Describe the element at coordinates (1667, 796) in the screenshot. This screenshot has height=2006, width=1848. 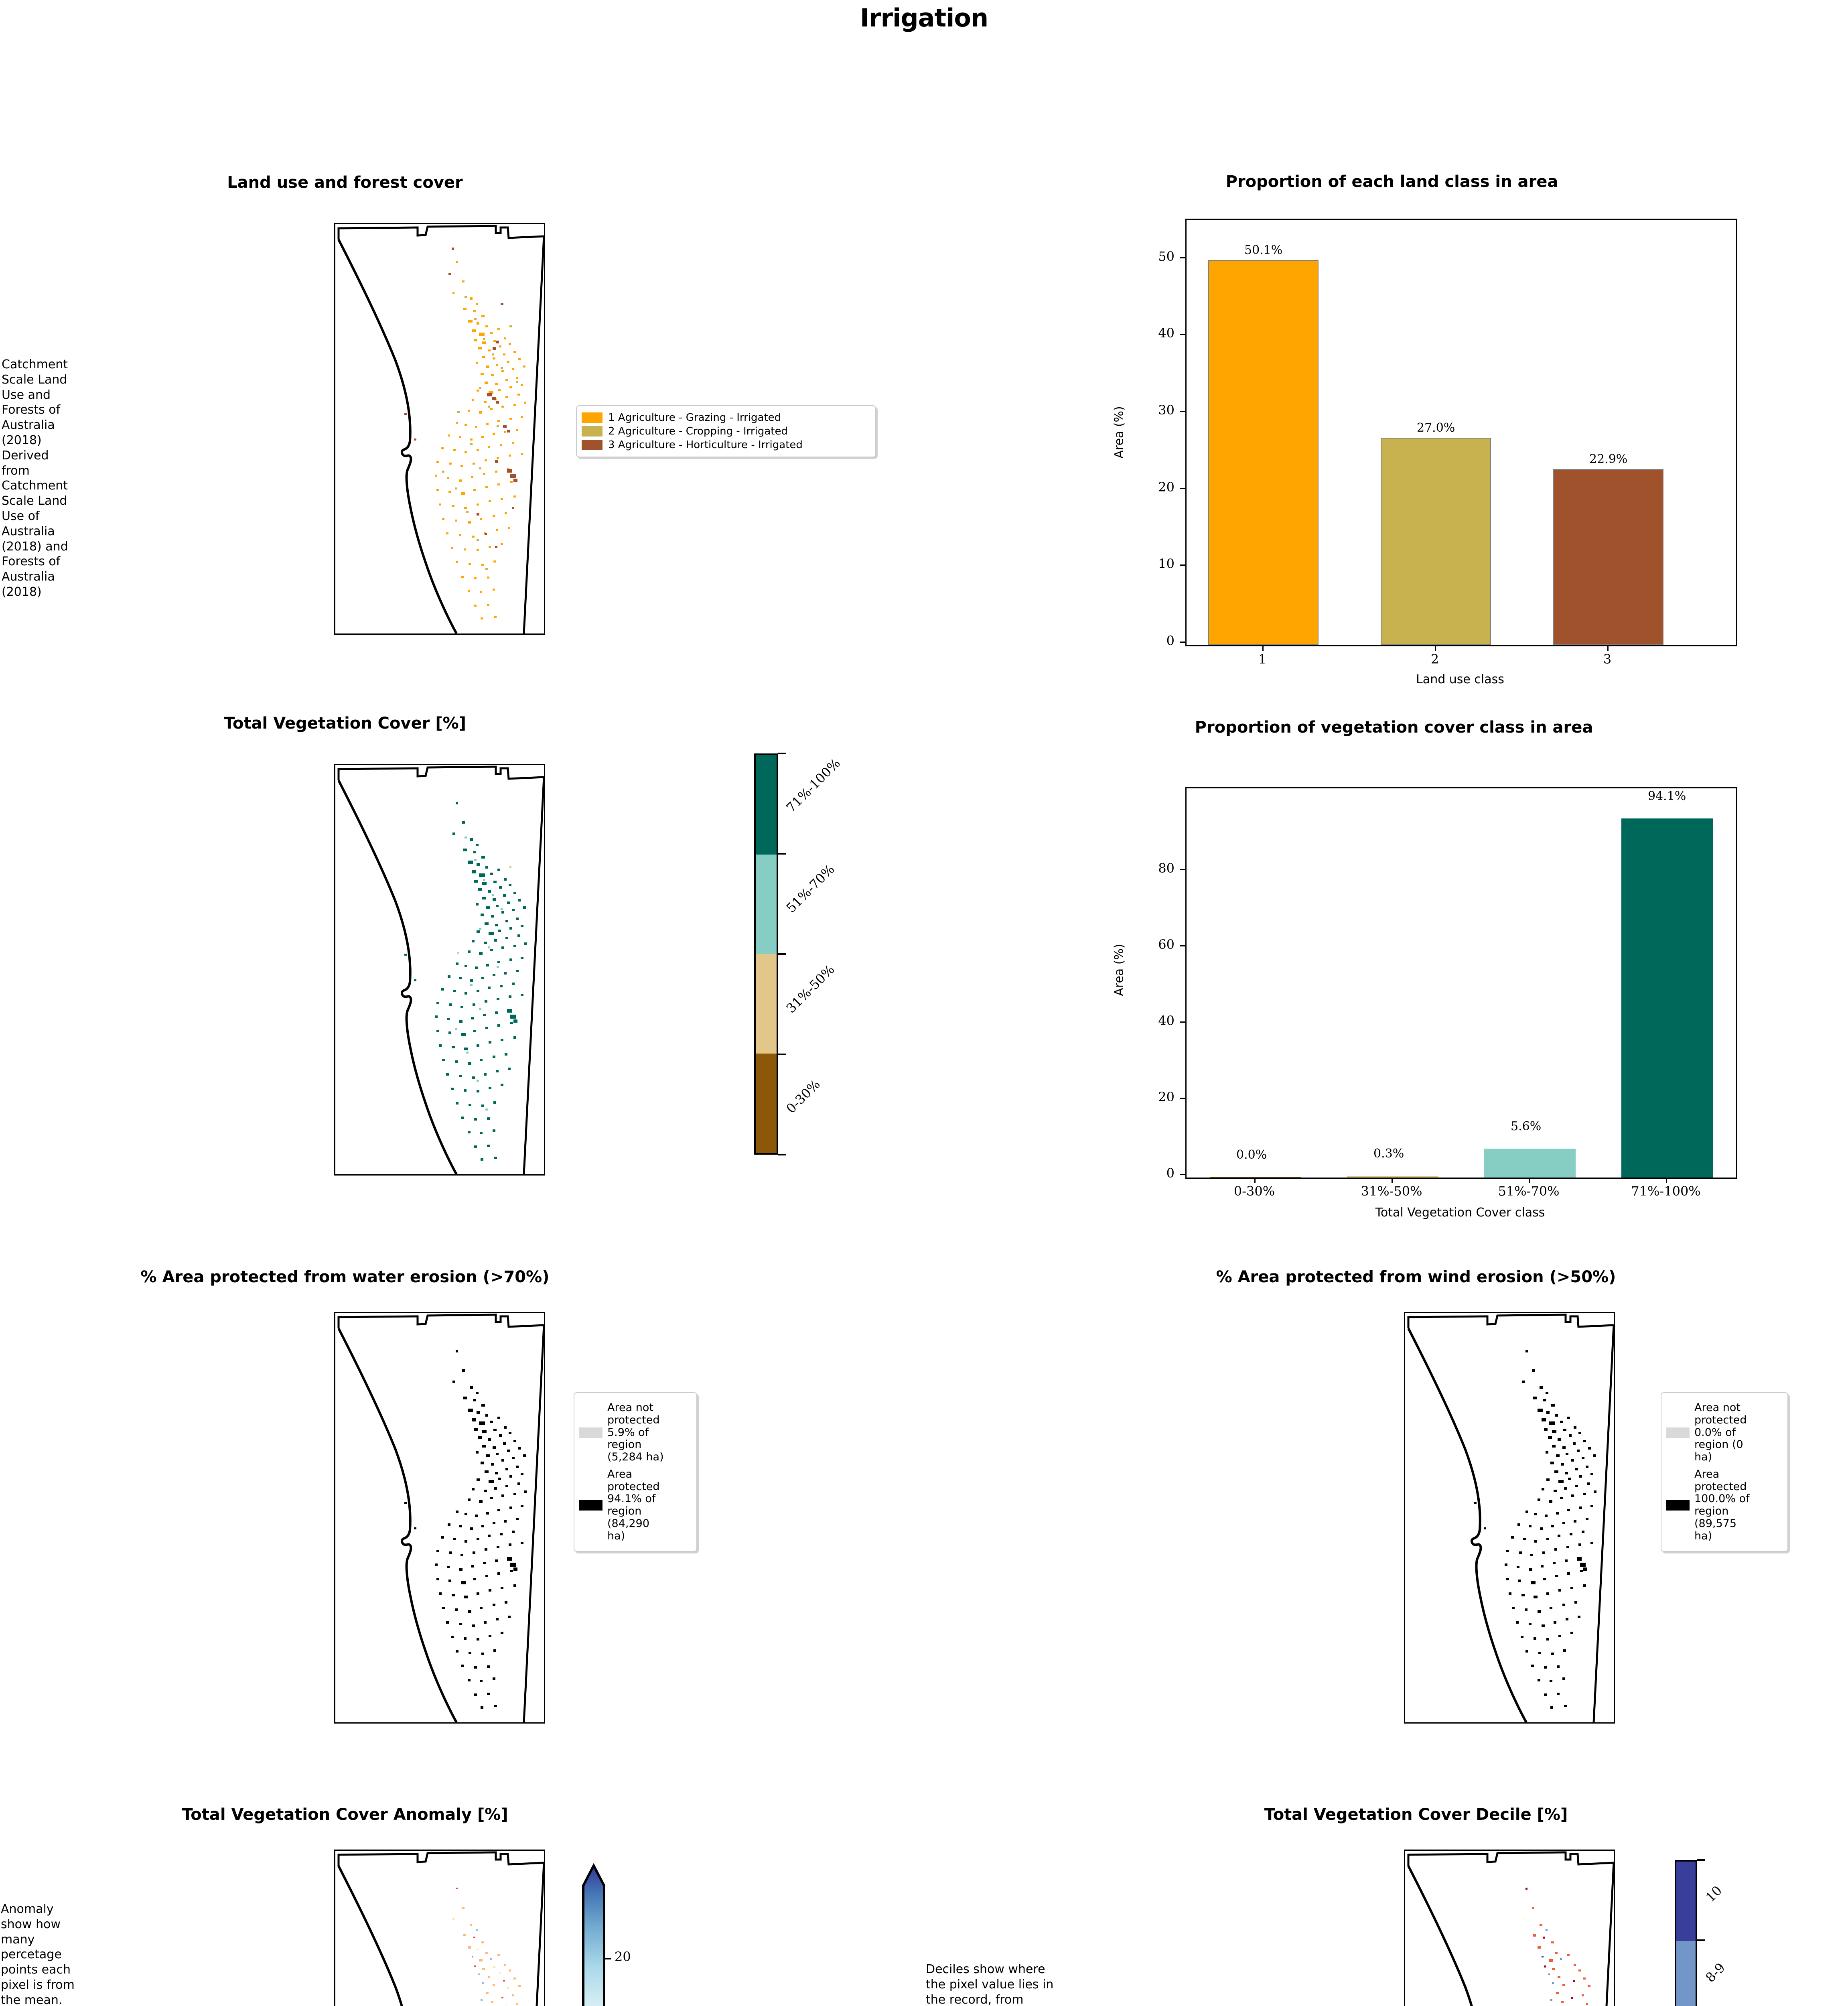
I see `bar-label-veg-71-100: 94.1%` at that location.